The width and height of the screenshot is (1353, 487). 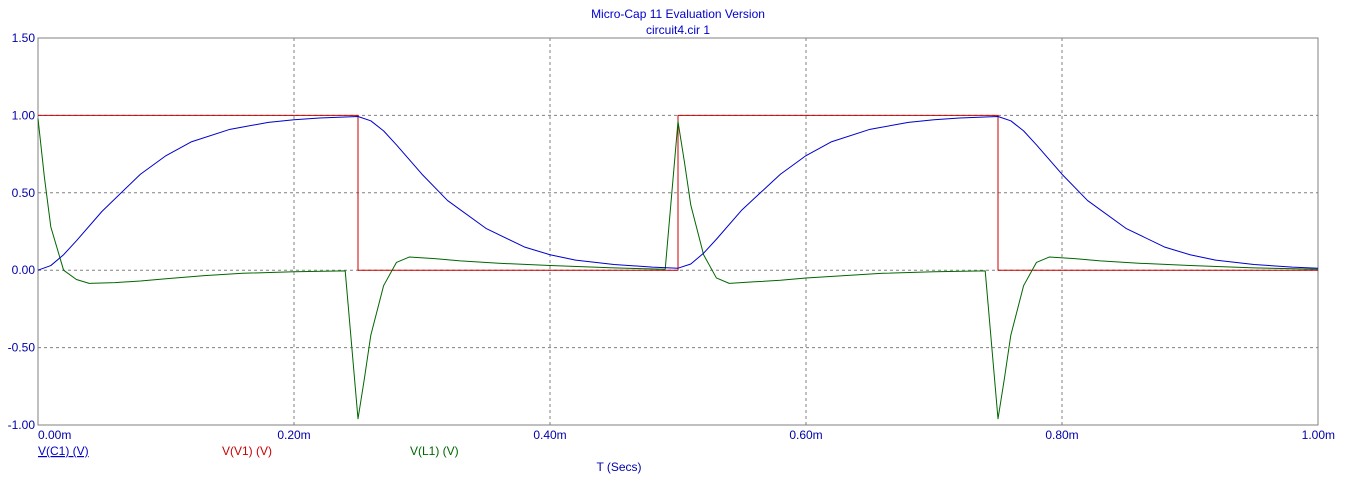 I want to click on legend: V(C1) (V) V(V1) (V) V(L1) (V), so click(x=248, y=451).